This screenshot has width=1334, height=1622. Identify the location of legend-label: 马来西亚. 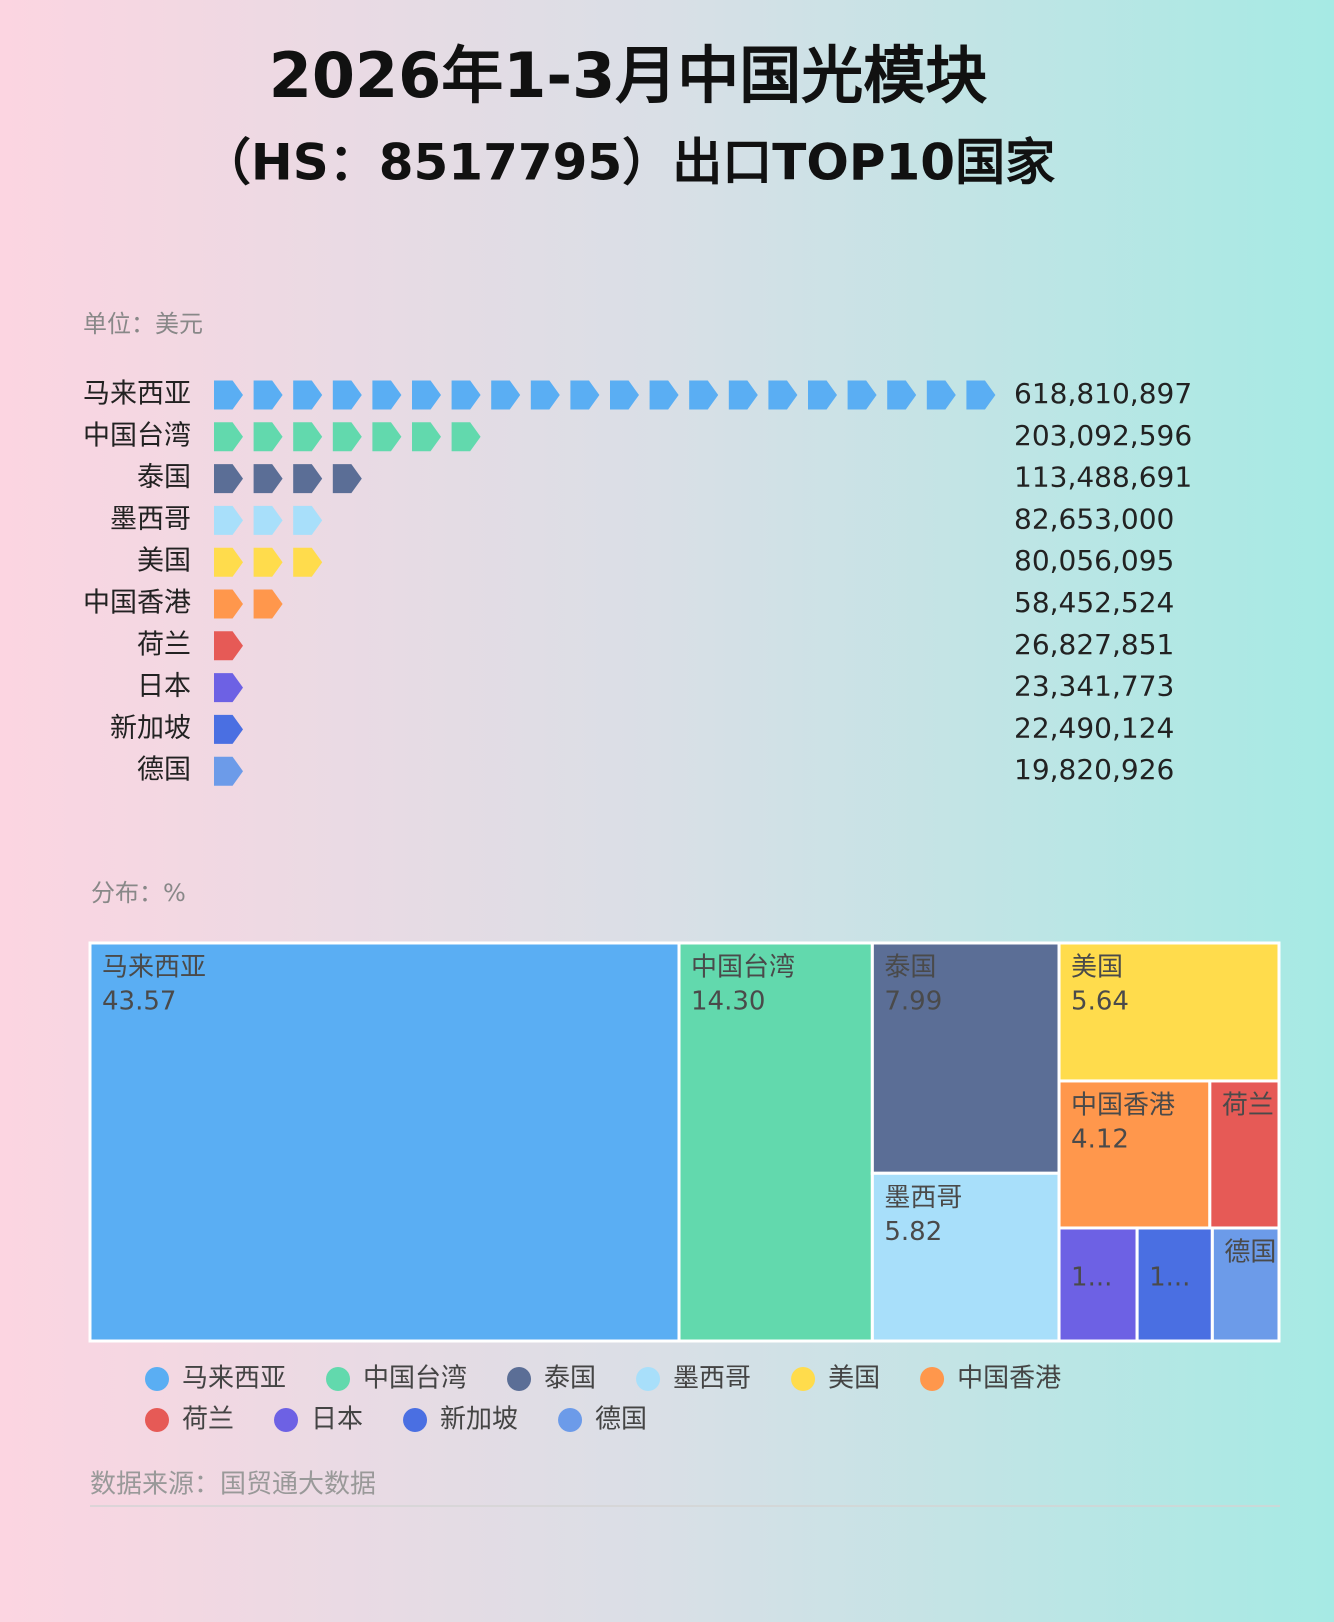
(234, 1379).